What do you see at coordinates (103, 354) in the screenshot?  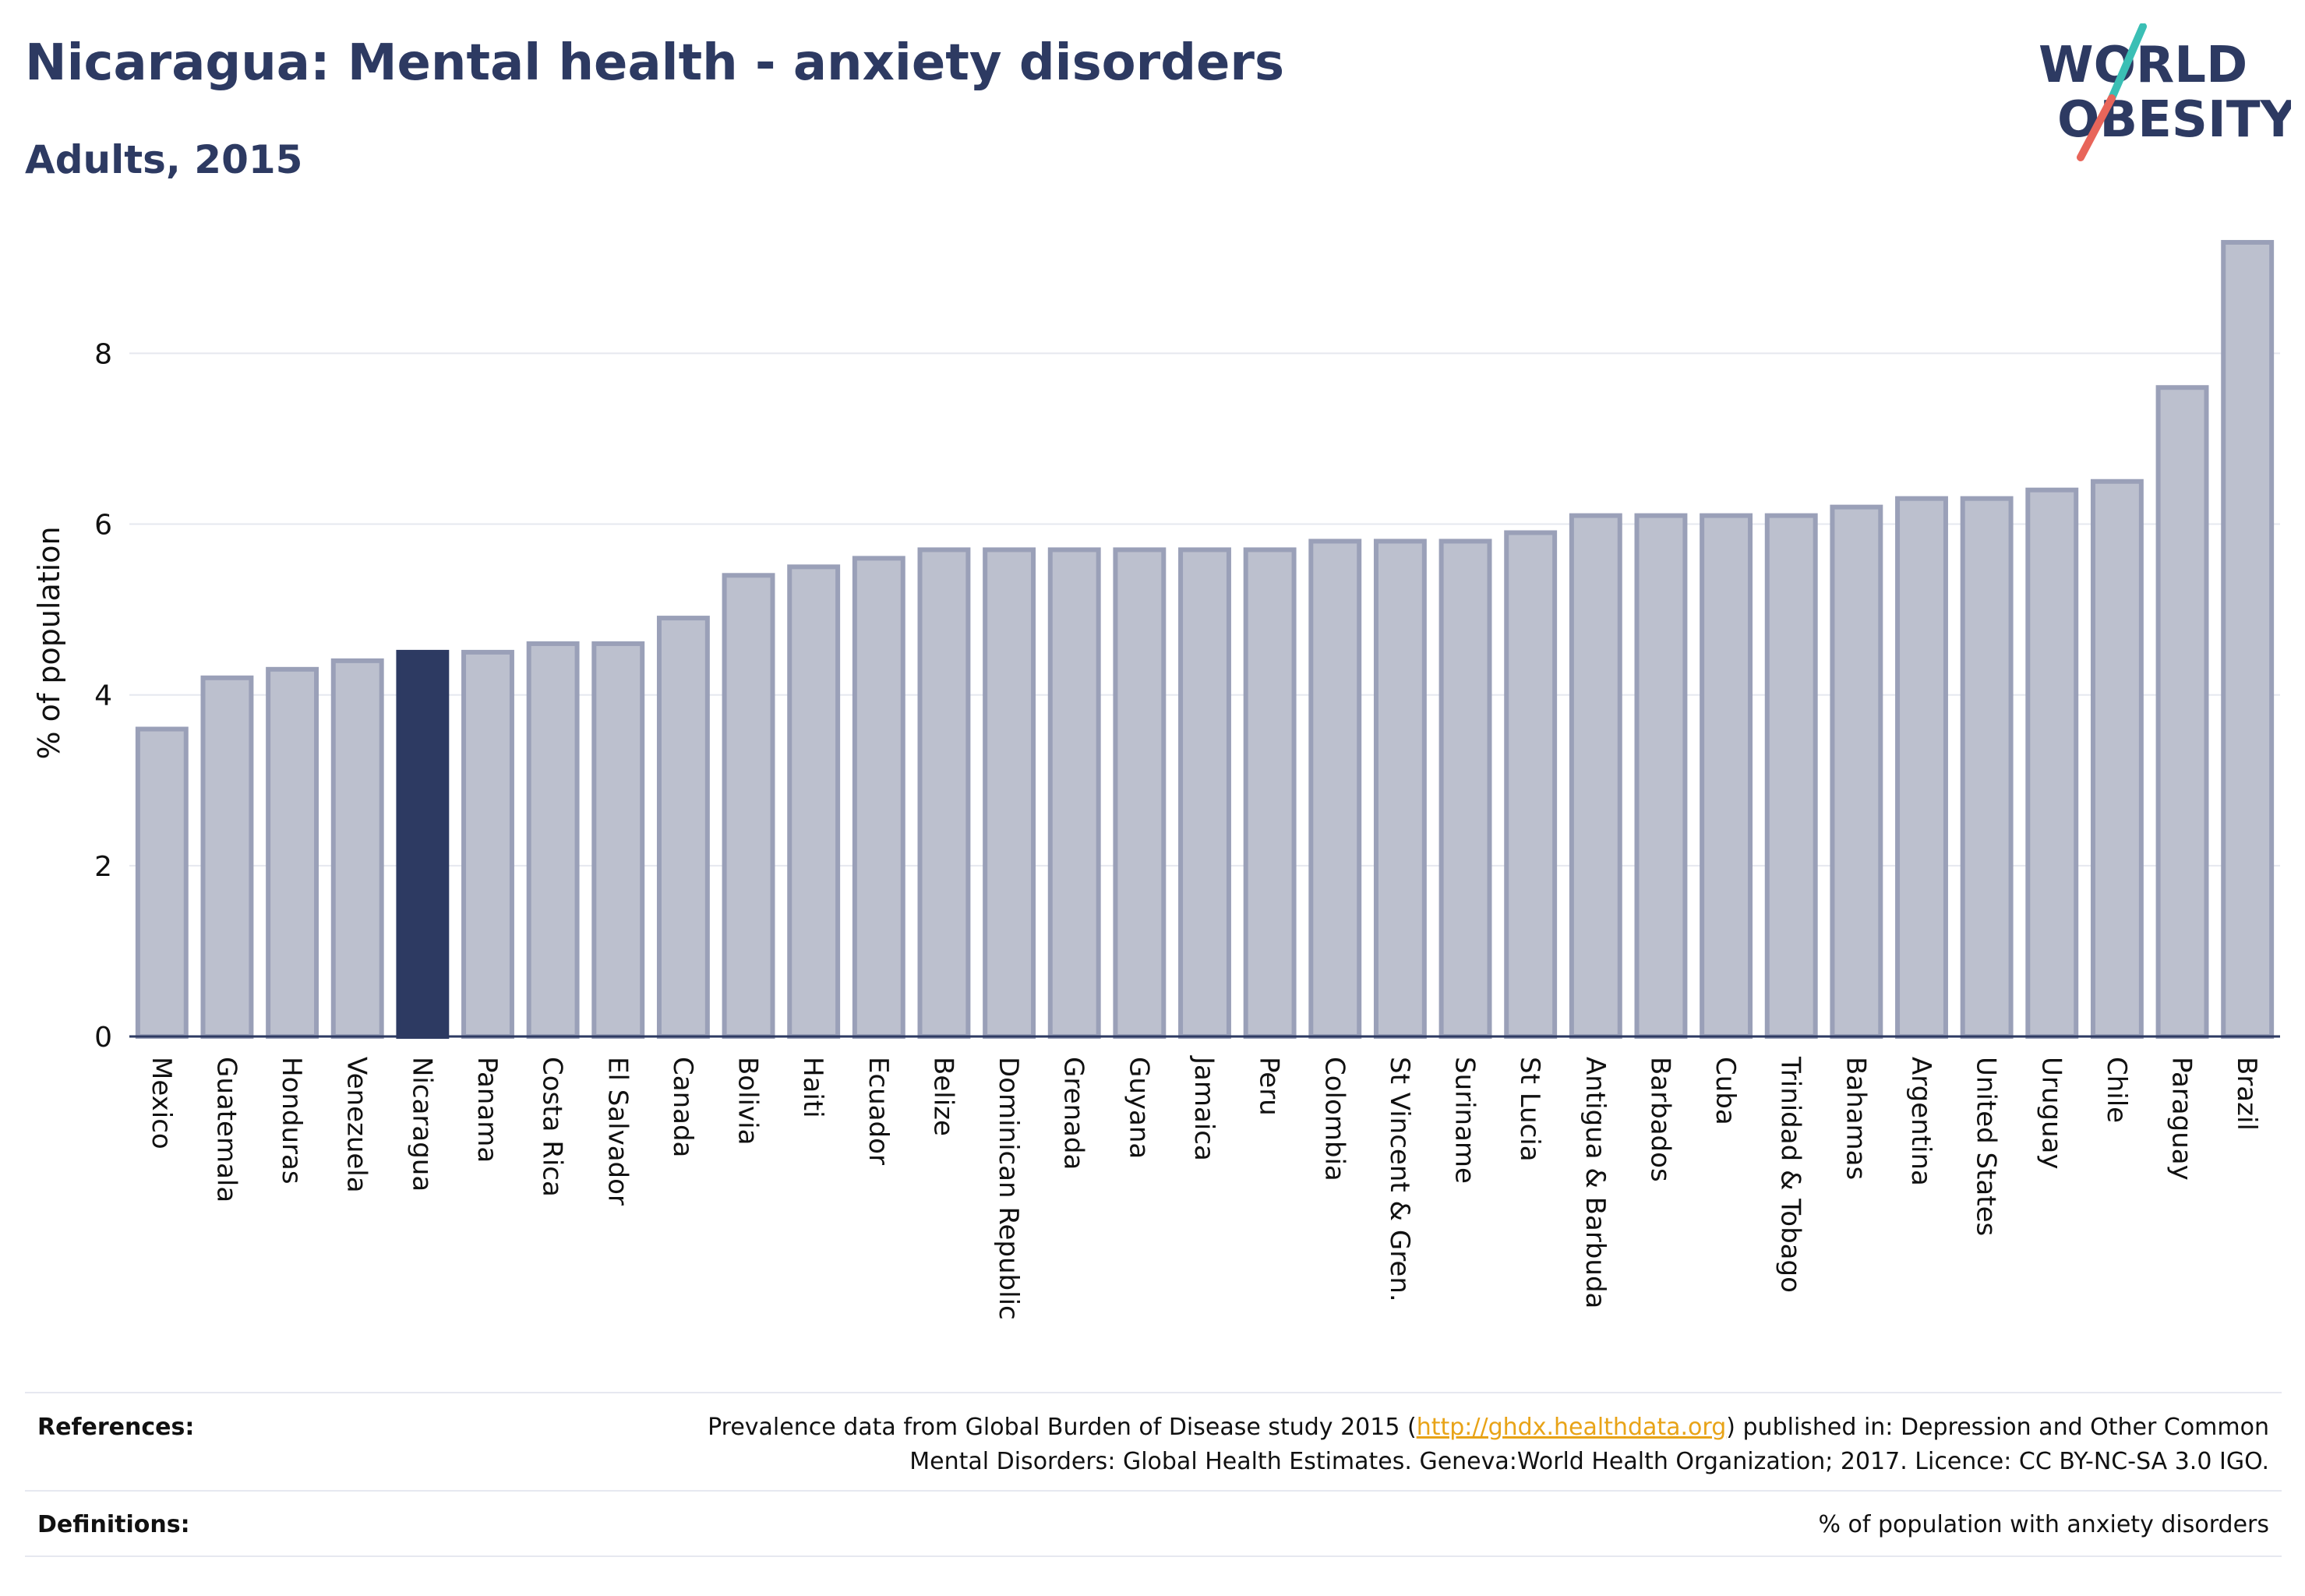 I see `y-tick-label: 8` at bounding box center [103, 354].